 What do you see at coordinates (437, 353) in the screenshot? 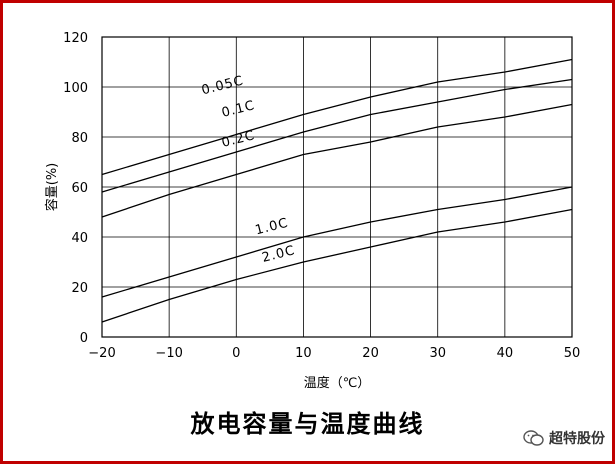
I see `x-tick-label: 30` at bounding box center [437, 353].